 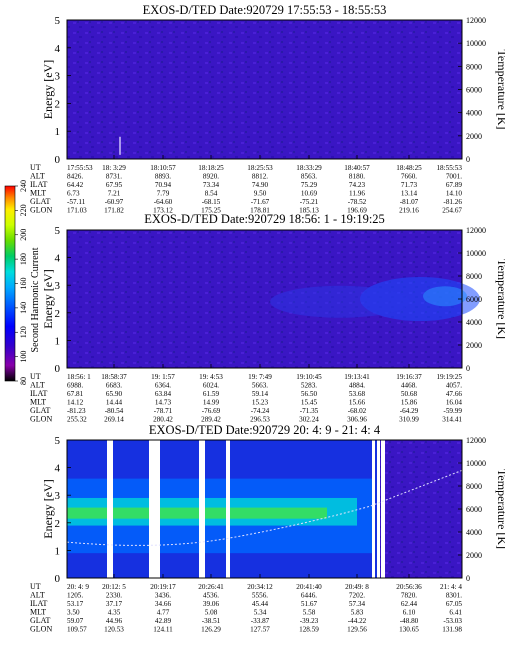 What do you see at coordinates (357, 403) in the screenshot?
I see `orbit-cell: 15.66` at bounding box center [357, 403].